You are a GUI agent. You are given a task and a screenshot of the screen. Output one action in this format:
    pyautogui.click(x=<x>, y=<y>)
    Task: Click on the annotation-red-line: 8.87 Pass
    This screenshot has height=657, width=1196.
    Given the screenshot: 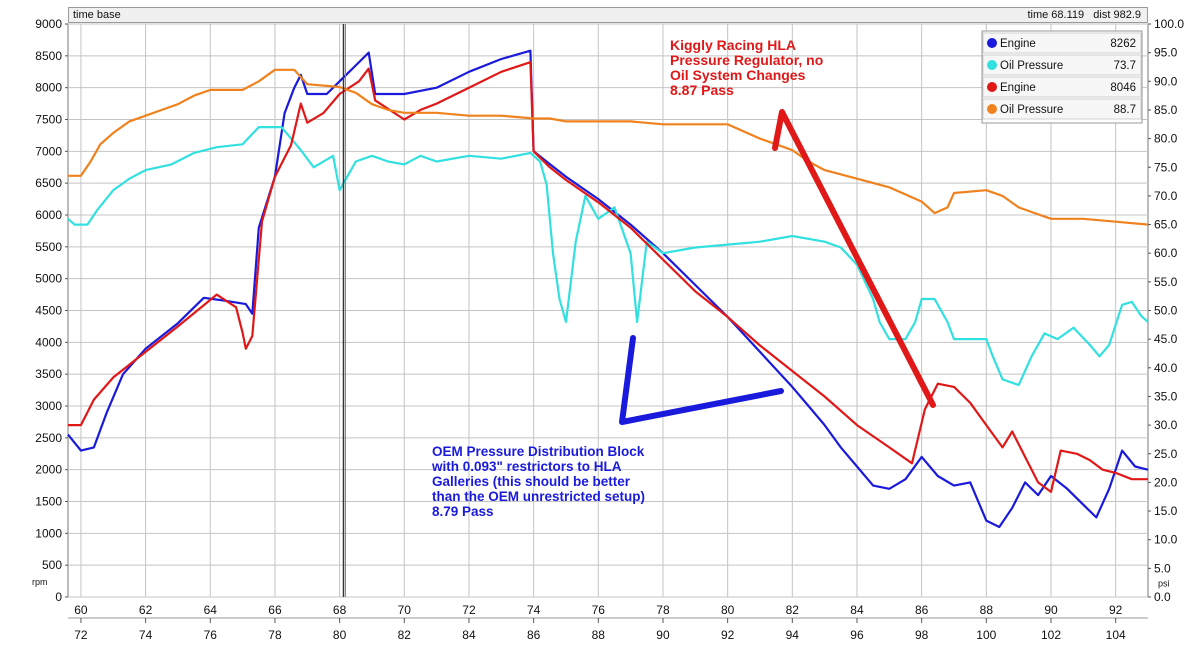 What is the action you would take?
    pyautogui.click(x=702, y=90)
    